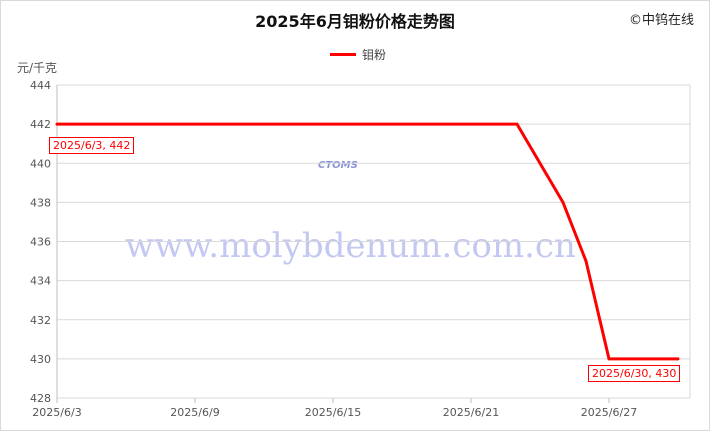 The image size is (710, 431). Describe the element at coordinates (40, 320) in the screenshot. I see `y-tick-label: 432` at that location.